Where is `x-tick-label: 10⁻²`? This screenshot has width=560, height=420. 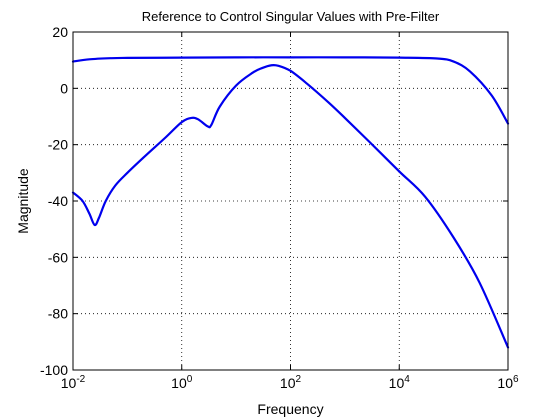 x-tick-label: 10⁻² is located at coordinates (73, 382).